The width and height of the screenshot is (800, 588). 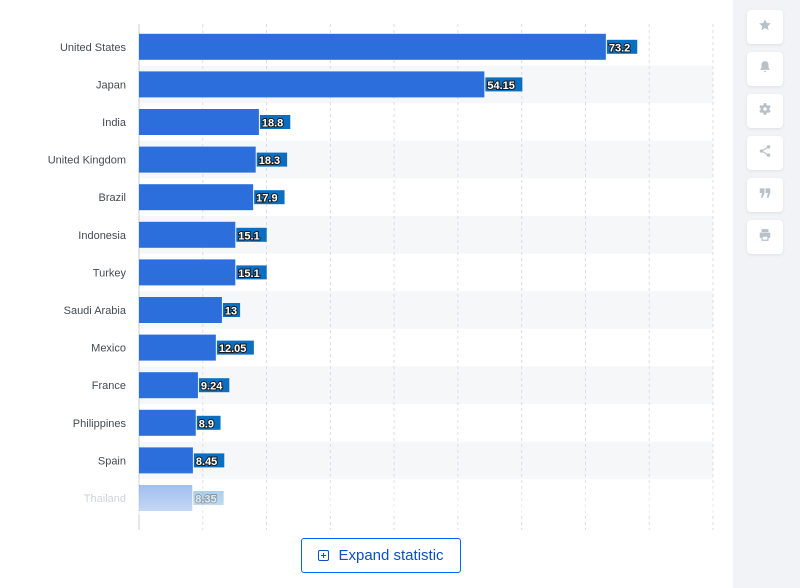 I want to click on bell-icon, so click(x=765, y=69).